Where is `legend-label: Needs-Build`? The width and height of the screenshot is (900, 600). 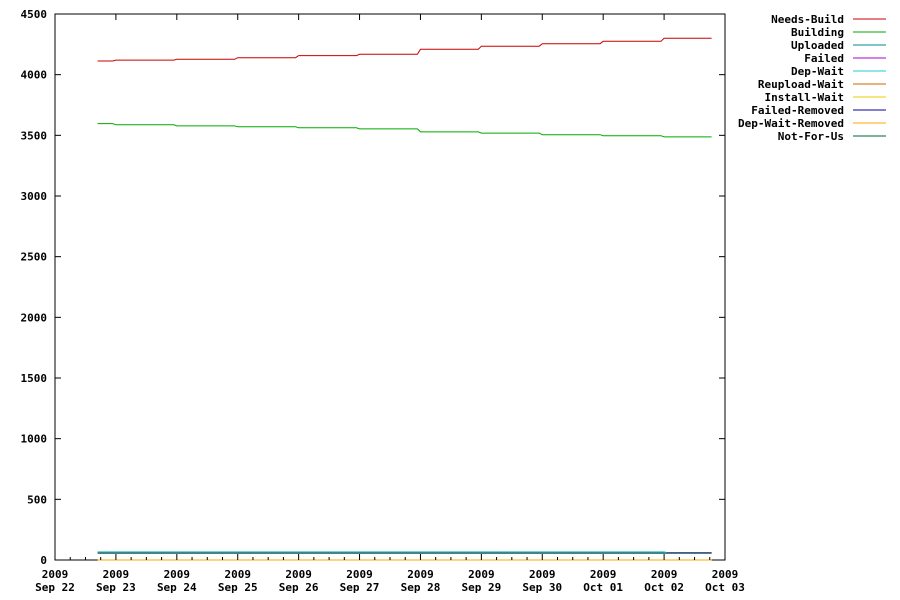 legend-label: Needs-Build is located at coordinates (807, 19).